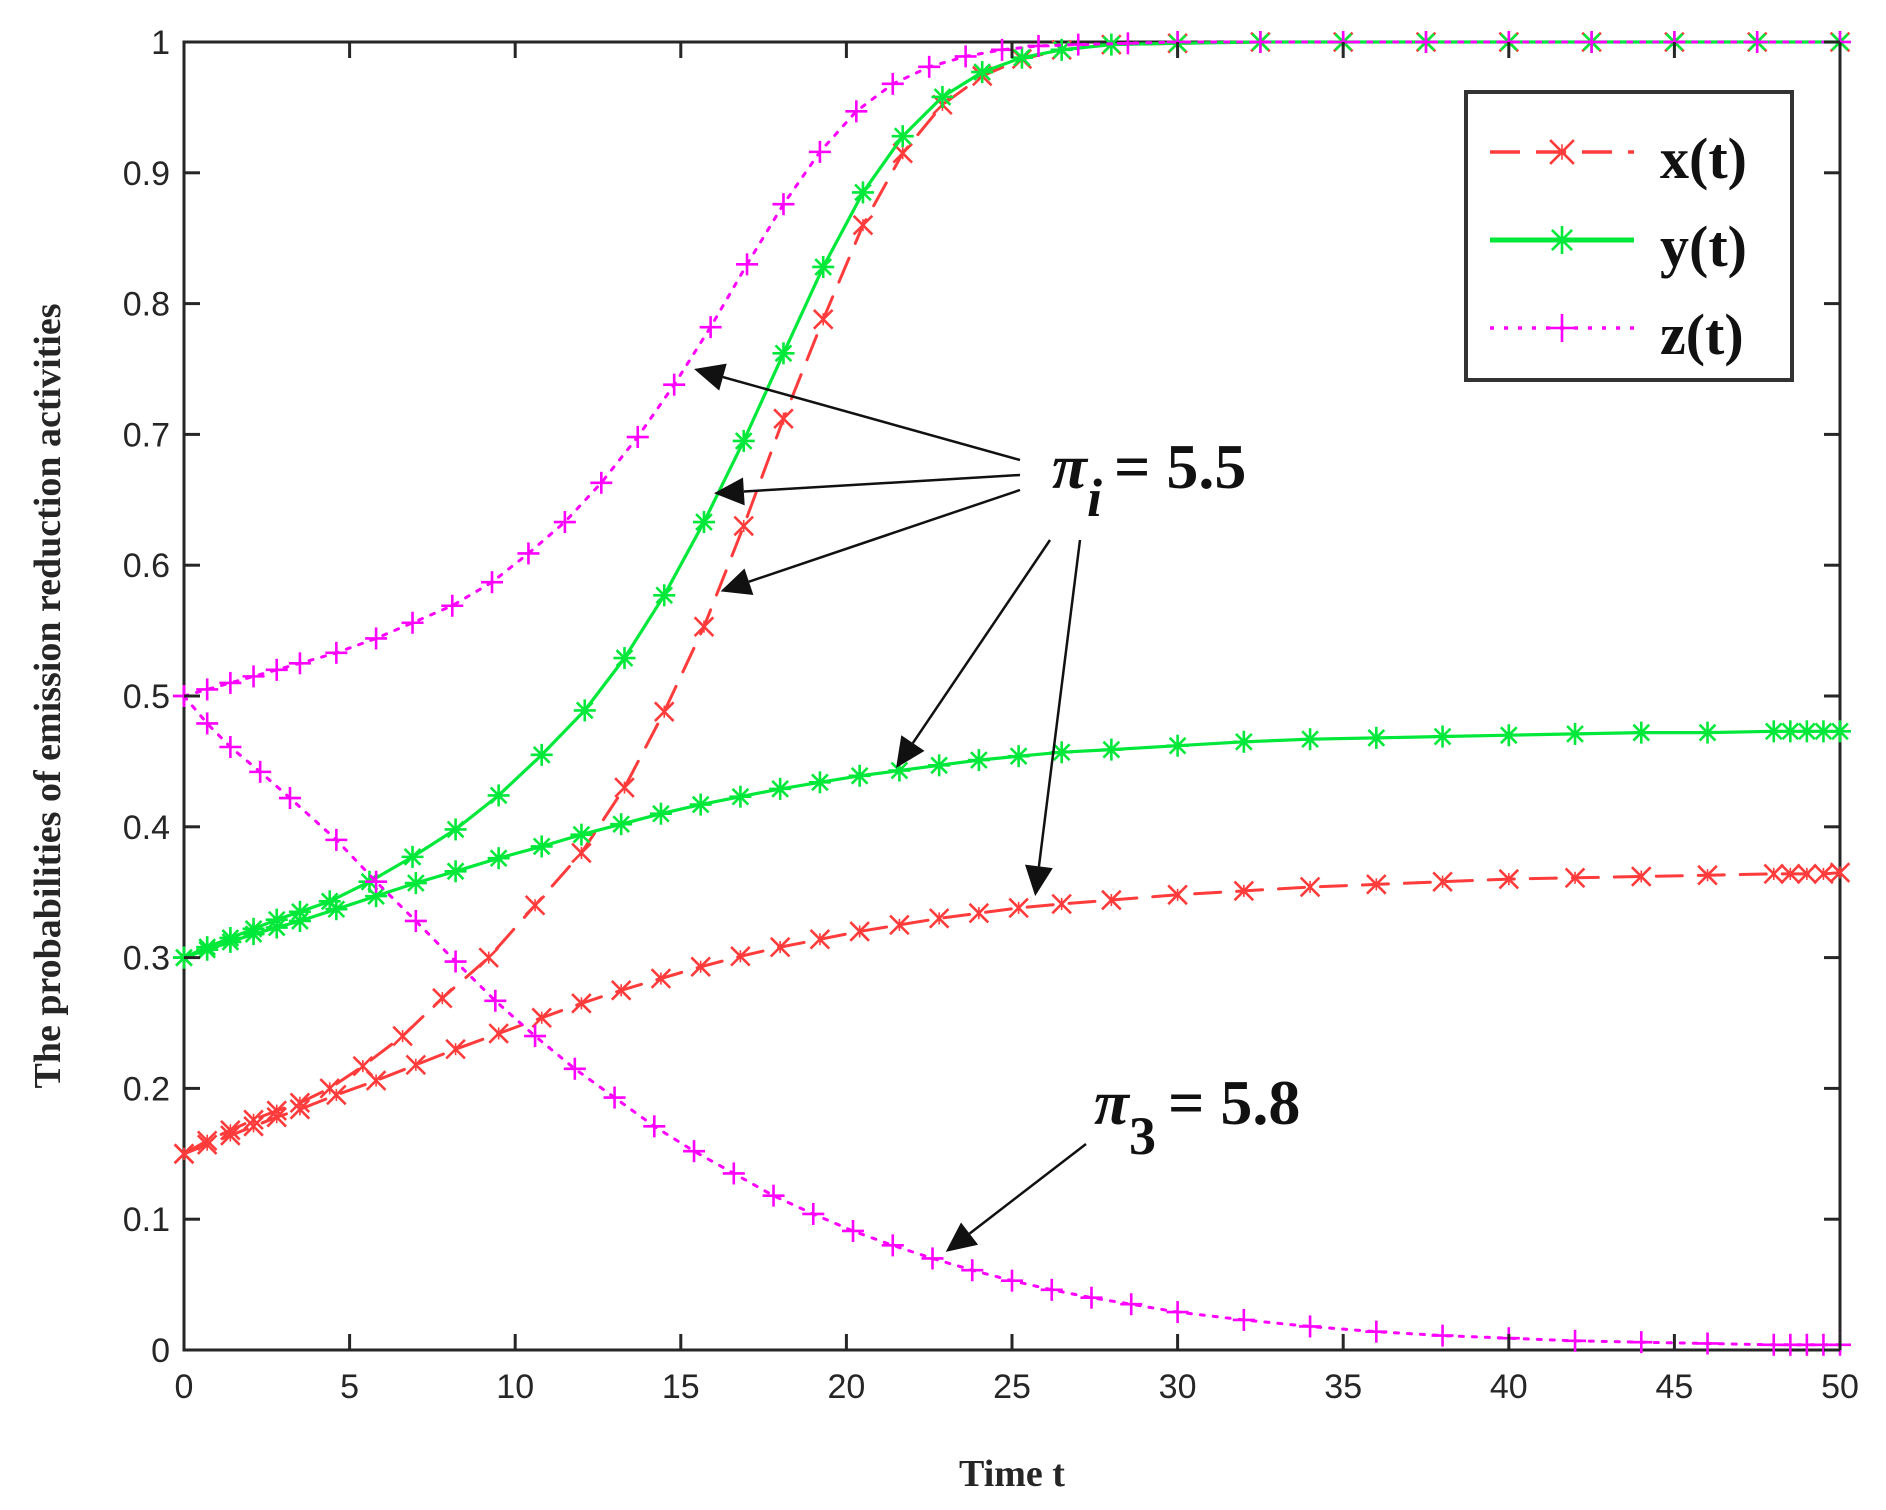 Image resolution: width=1886 pixels, height=1510 pixels. I want to click on annotation-pi-3: π3 = 5.8, so click(1197, 1116).